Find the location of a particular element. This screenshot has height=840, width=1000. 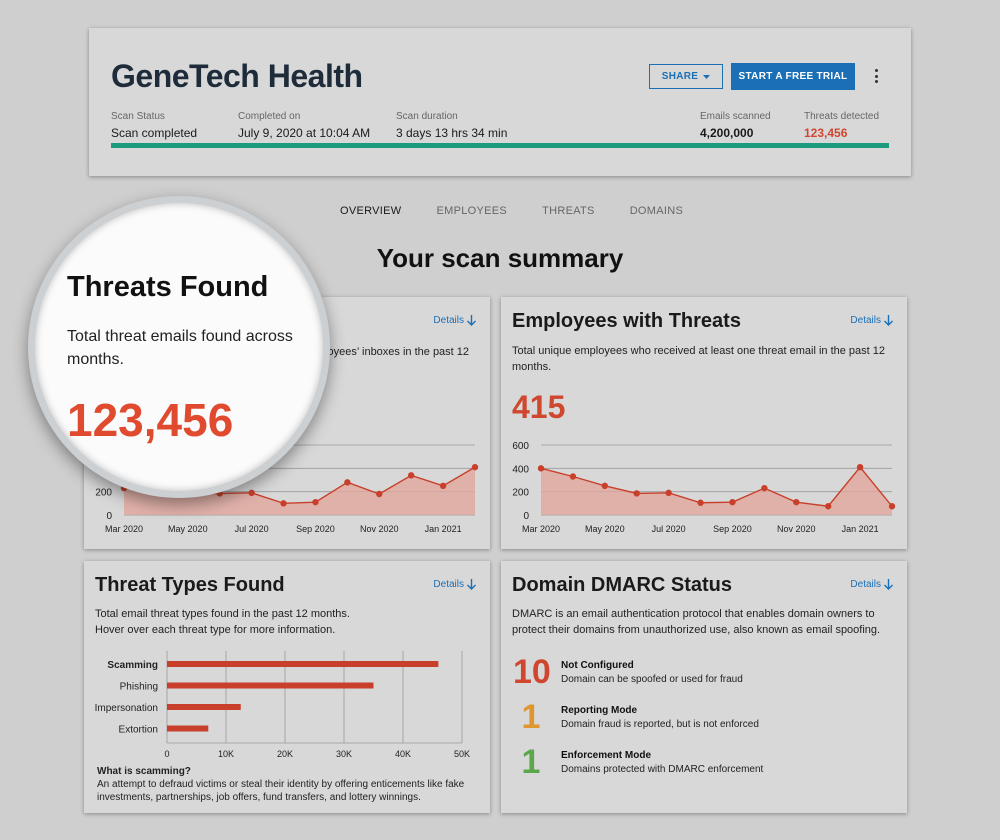

dmarc-status-title: Reporting Mode is located at coordinates (599, 710).